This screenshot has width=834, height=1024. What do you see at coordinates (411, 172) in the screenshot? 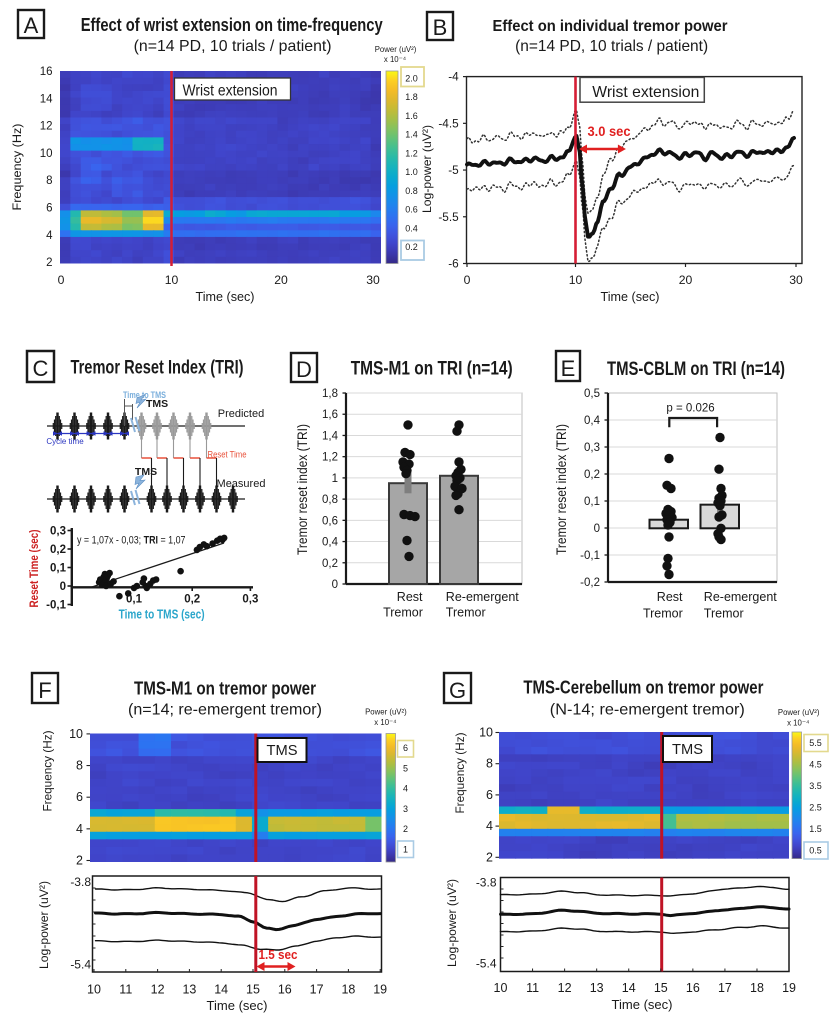
I see `svg-text: 1.0` at bounding box center [411, 172].